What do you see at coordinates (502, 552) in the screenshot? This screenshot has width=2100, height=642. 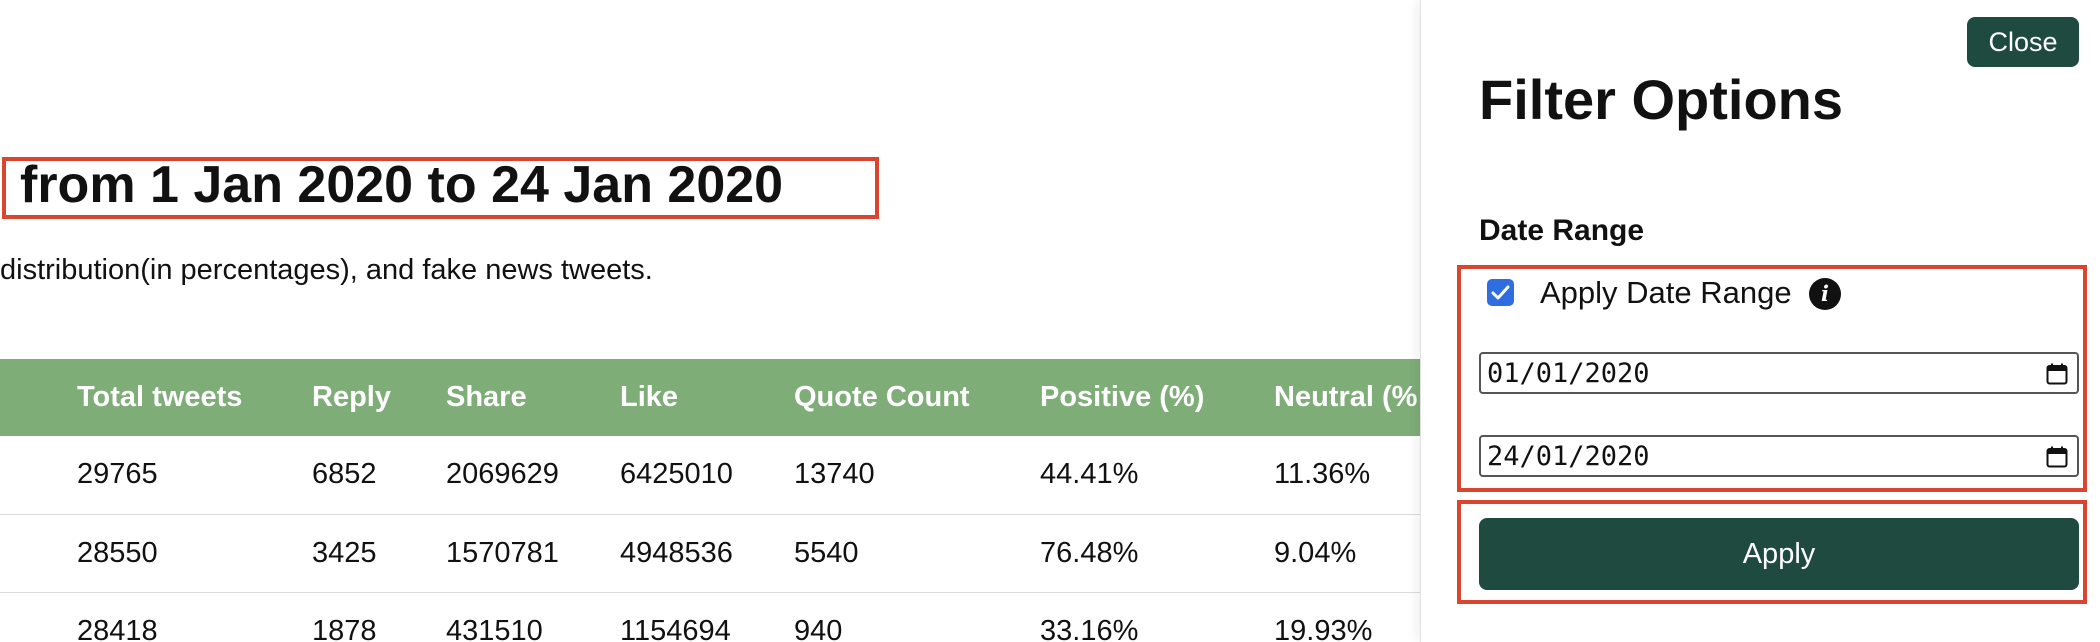 I see `table-cell: 1570781` at bounding box center [502, 552].